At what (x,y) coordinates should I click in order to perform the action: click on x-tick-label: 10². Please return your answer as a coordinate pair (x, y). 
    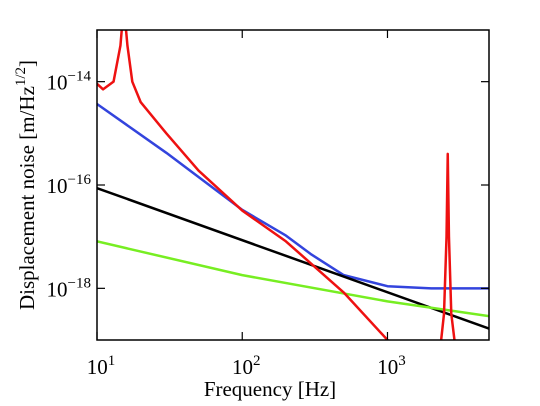
    Looking at the image, I should click on (246, 366).